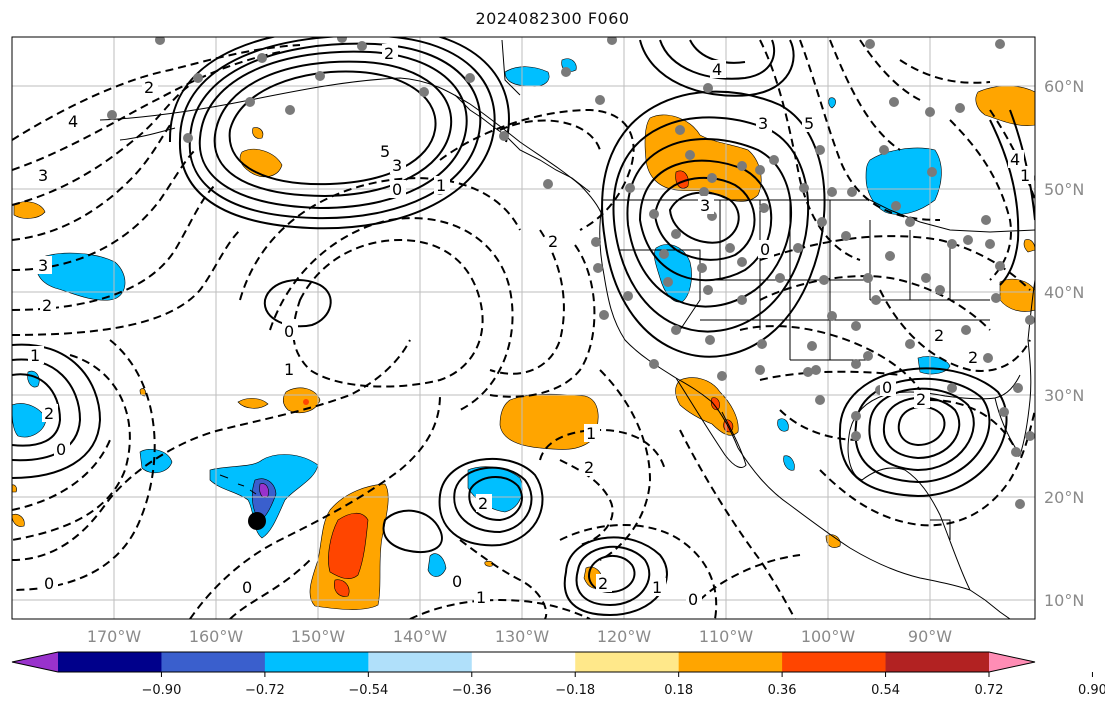 The image size is (1105, 712). What do you see at coordinates (472, 690) in the screenshot?
I see `colorbar-tick-label: −0.36` at bounding box center [472, 690].